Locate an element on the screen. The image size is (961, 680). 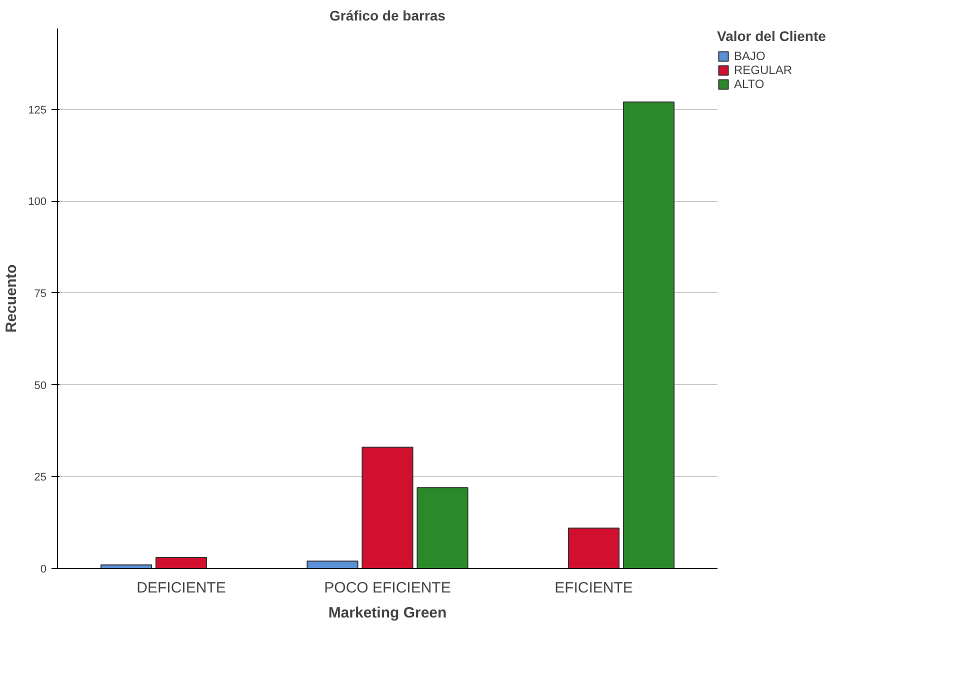
y-tick-label: 100 is located at coordinates (37, 202).